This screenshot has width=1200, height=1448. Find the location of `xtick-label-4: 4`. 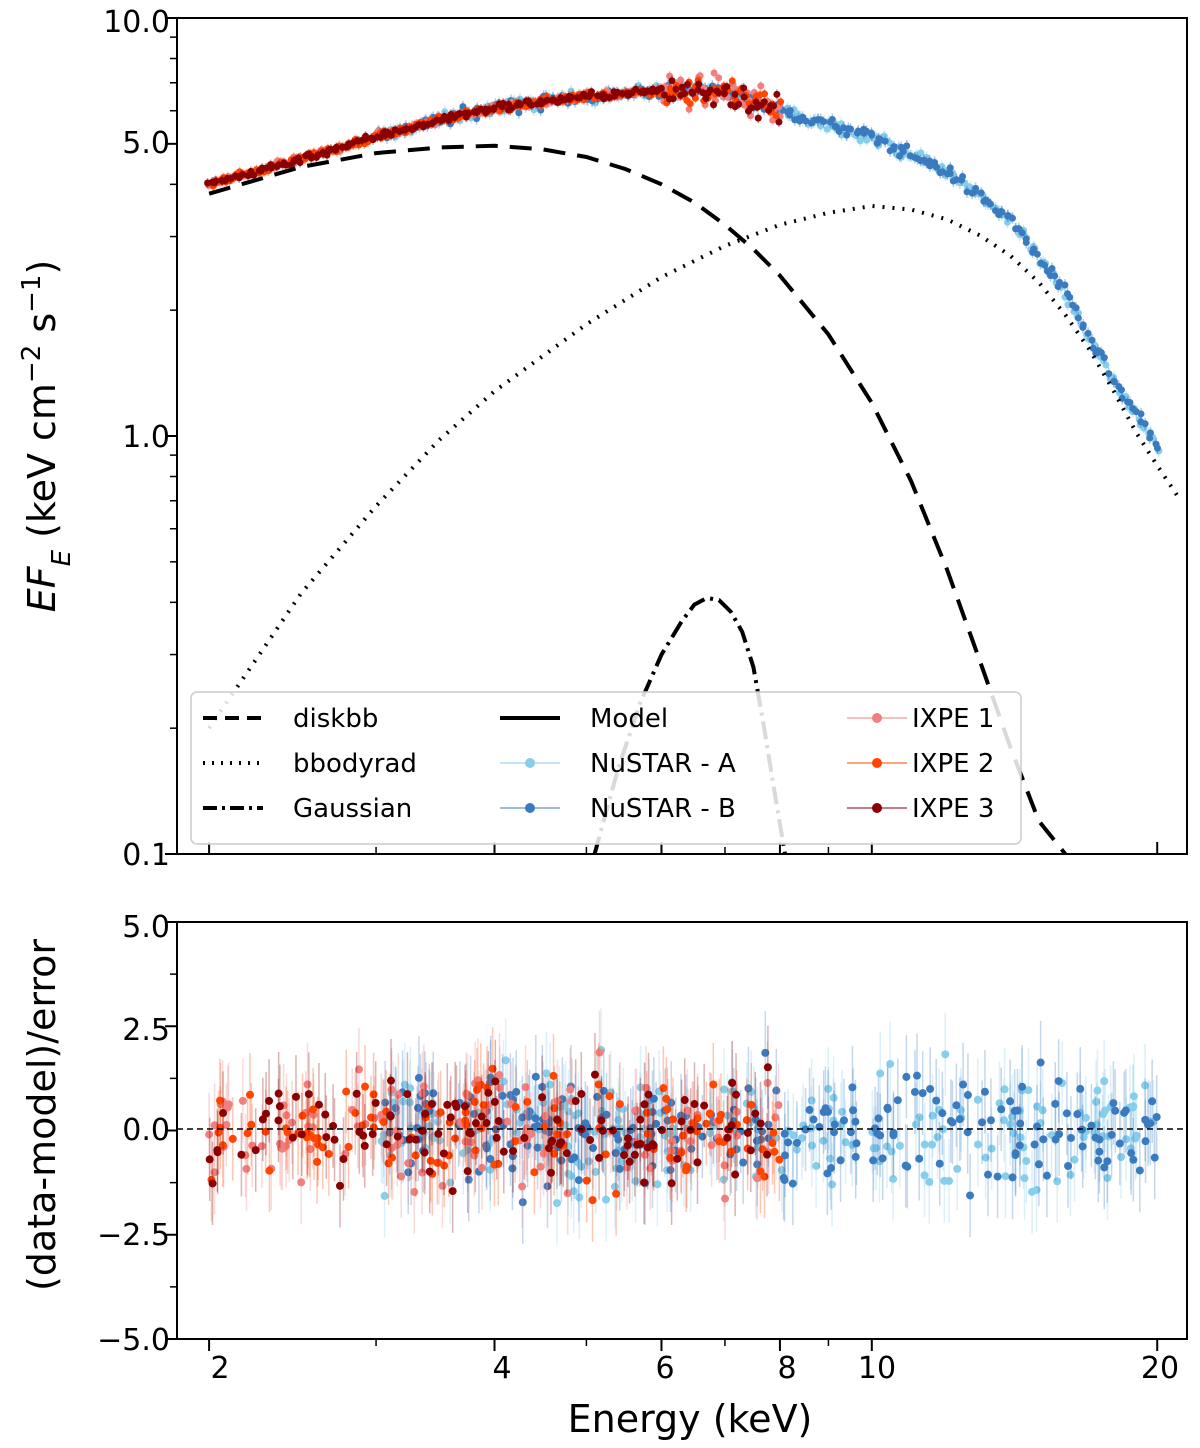

xtick-label-4: 4 is located at coordinates (501, 1368).